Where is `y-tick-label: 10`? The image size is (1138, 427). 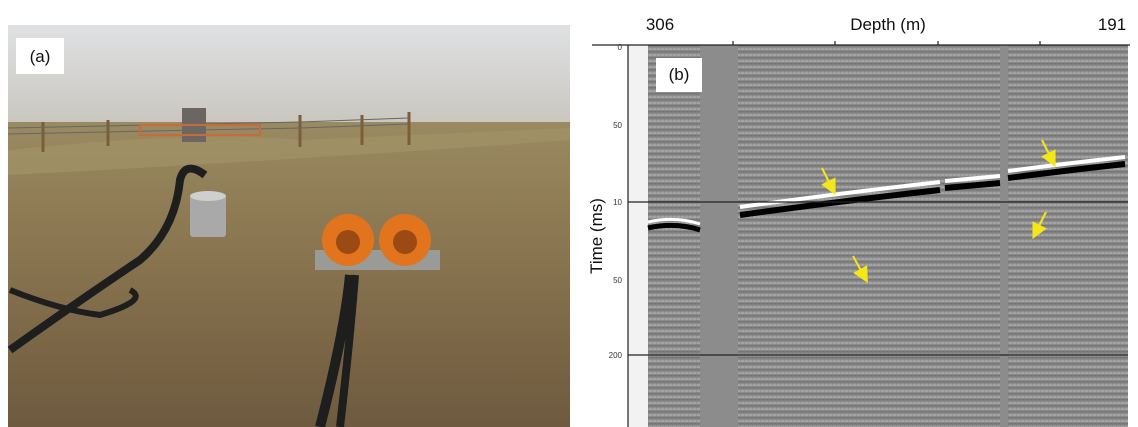
y-tick-label: 10 is located at coordinates (617, 202).